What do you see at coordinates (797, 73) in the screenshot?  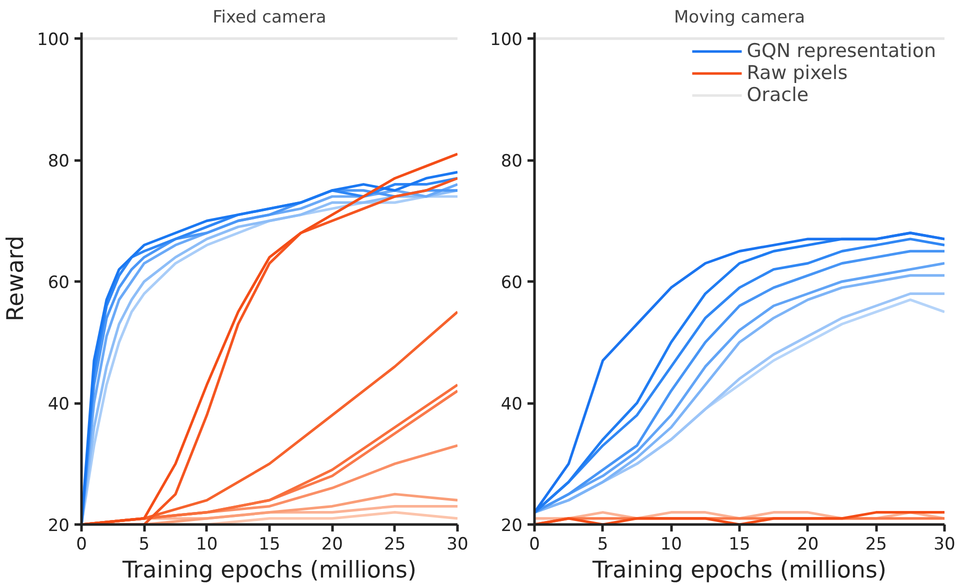 I see `legend-label: Raw pixels` at bounding box center [797, 73].